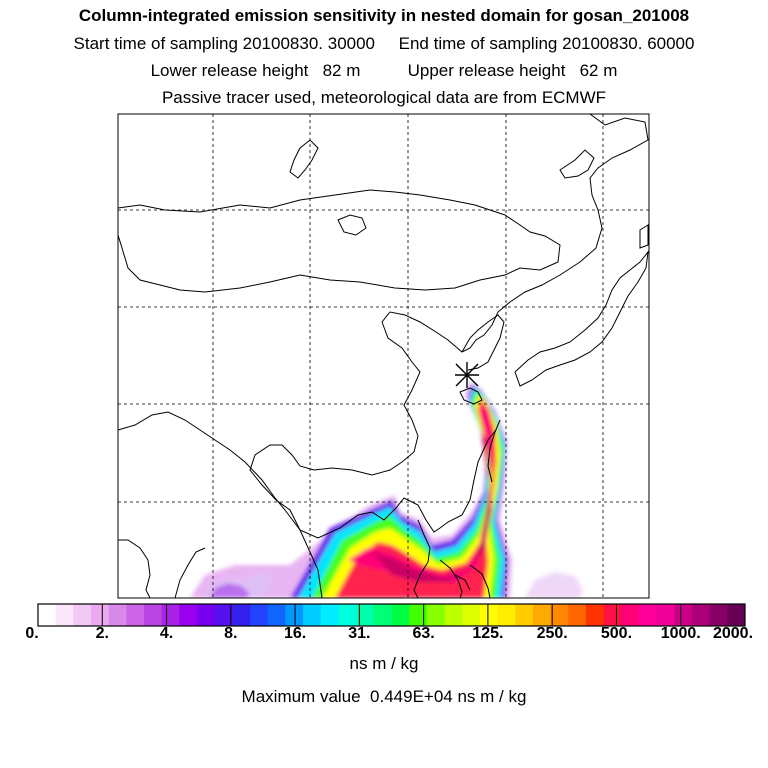 The image size is (768, 768). Describe the element at coordinates (546, 43) in the screenshot. I see `end-time-label: End time of sampling 20100830. 60000` at that location.